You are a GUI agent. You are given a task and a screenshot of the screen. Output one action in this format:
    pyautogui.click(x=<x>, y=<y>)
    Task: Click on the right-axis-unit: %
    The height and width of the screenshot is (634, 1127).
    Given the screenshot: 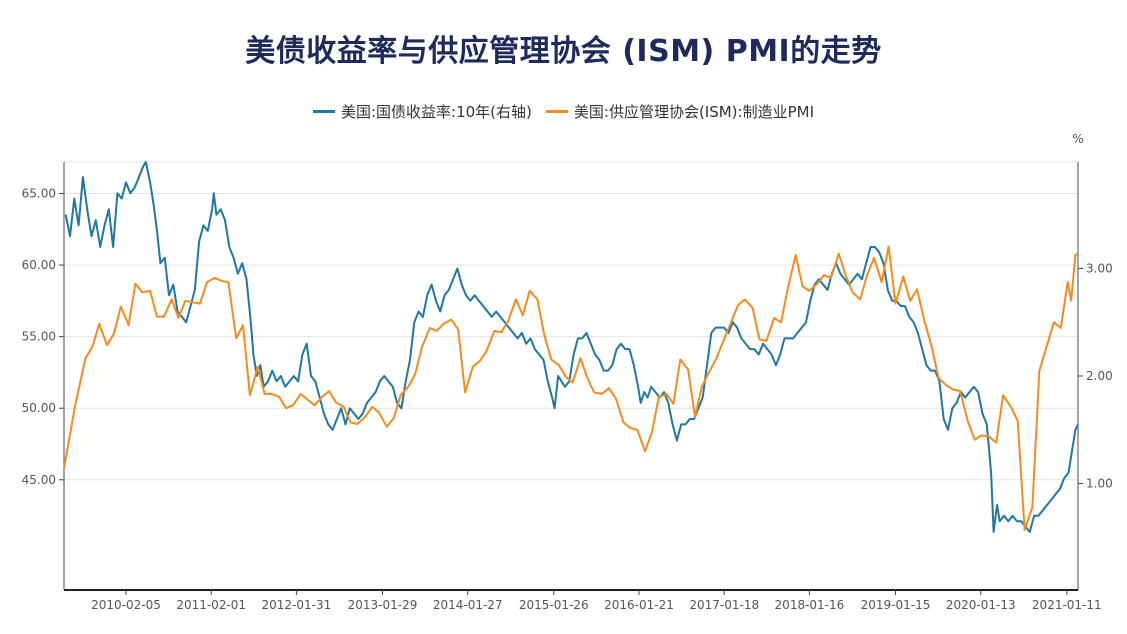 What is the action you would take?
    pyautogui.click(x=1077, y=139)
    